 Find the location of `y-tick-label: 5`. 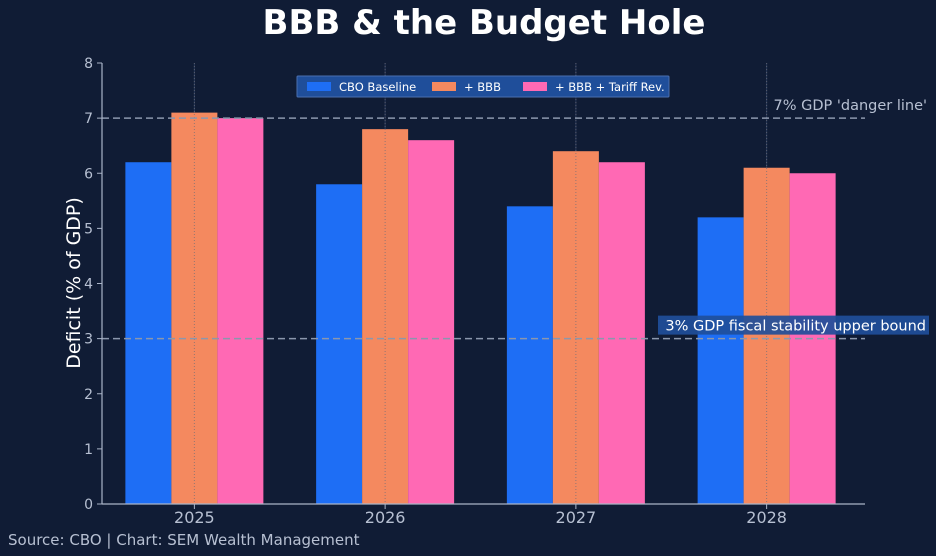

y-tick-label: 5 is located at coordinates (88, 229).